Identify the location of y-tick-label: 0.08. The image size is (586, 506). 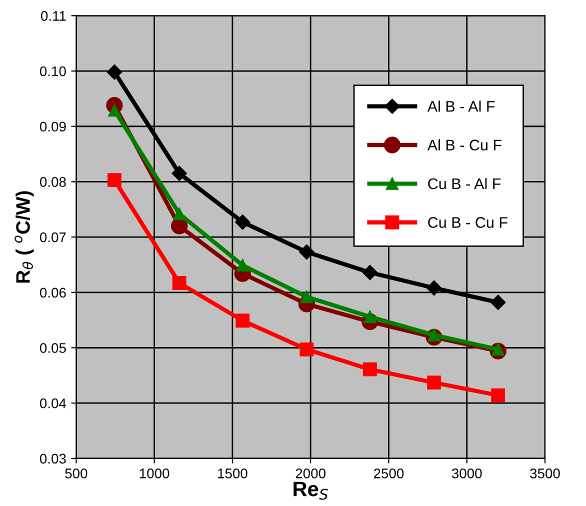
(53, 182).